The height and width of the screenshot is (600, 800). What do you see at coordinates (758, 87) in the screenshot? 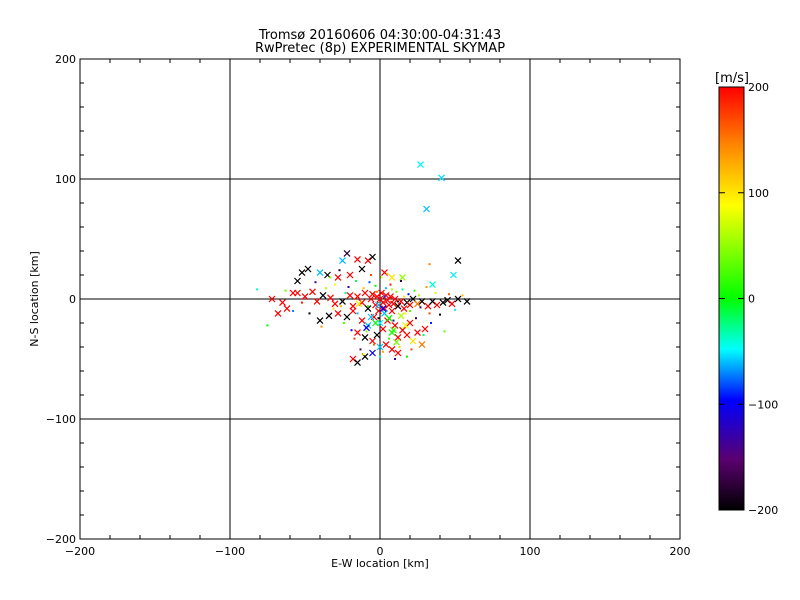
I see `colorbar-tick-label: 200` at bounding box center [758, 87].